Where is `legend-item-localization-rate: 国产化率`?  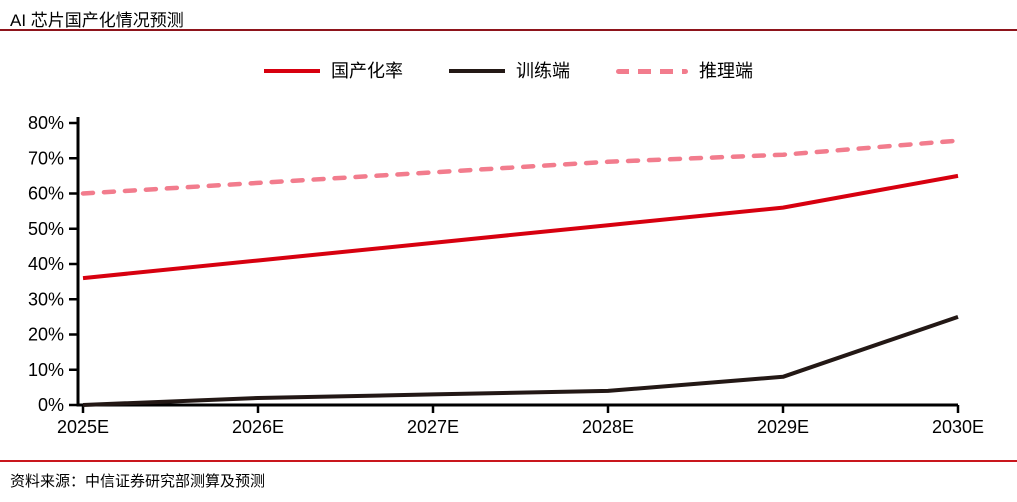
legend-item-localization-rate: 国产化率 is located at coordinates (333, 71).